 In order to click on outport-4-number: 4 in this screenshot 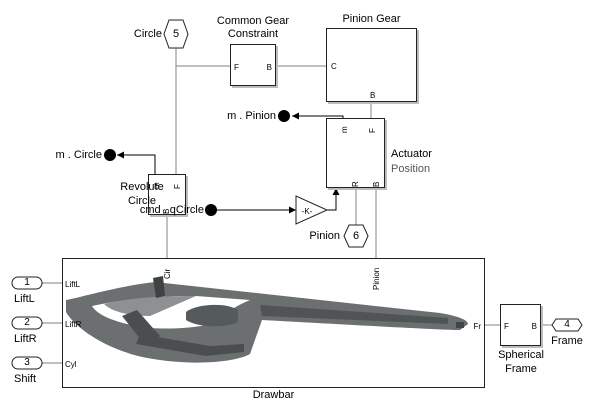, I will do `click(567, 324)`.